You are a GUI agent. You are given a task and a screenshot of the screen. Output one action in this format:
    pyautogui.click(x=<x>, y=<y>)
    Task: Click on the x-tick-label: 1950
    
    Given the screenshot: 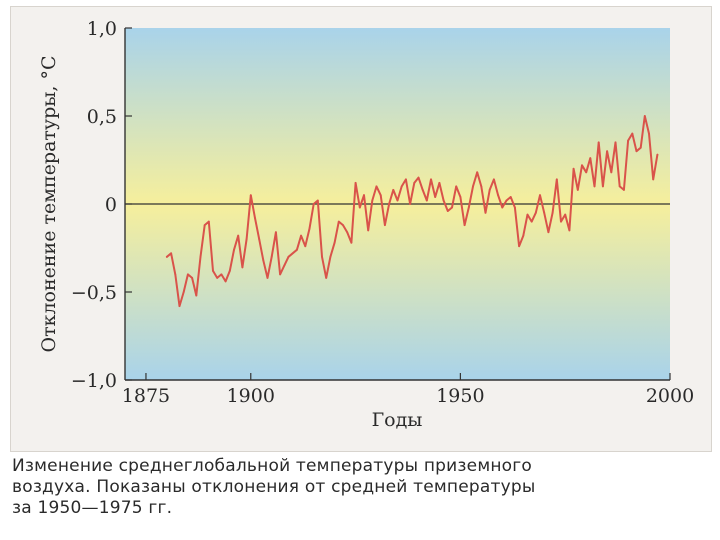 What is the action you would take?
    pyautogui.click(x=460, y=396)
    